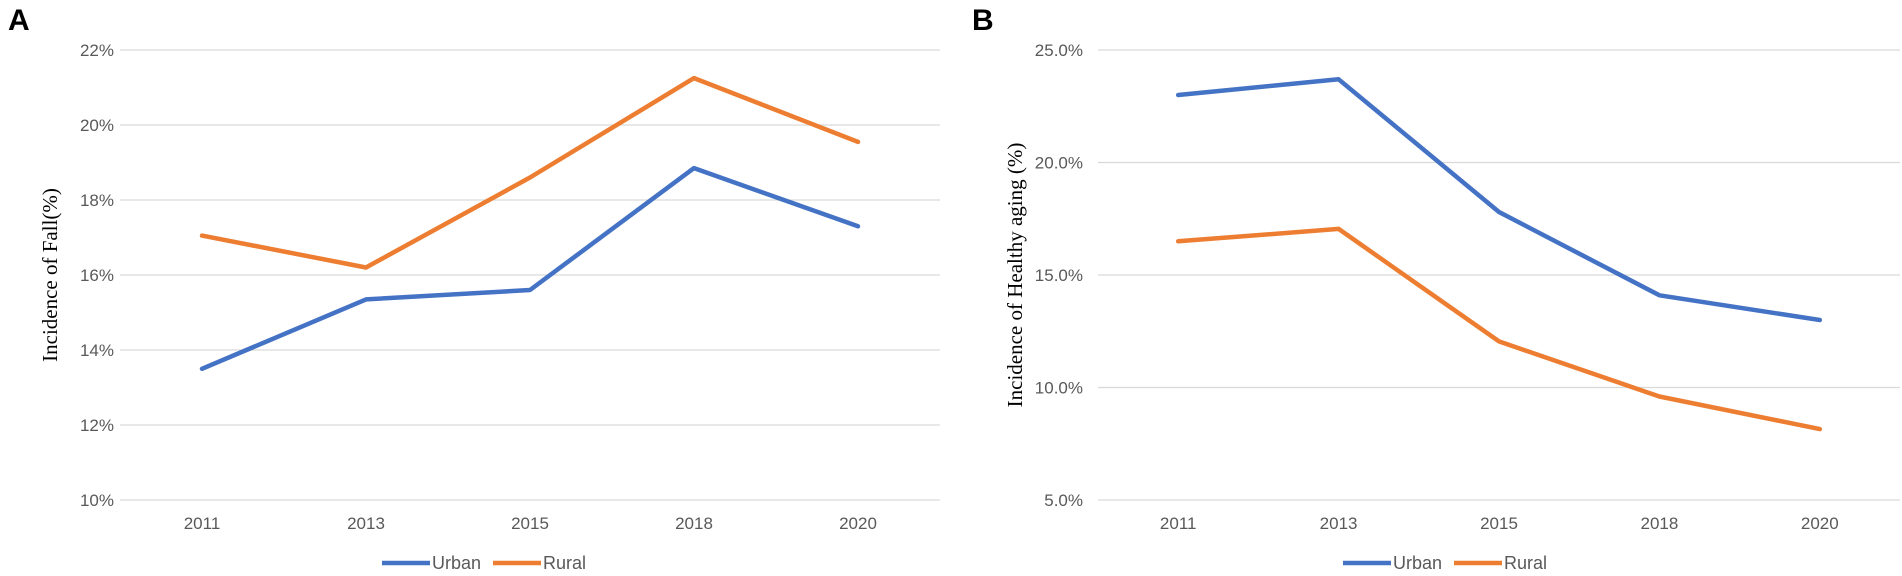  Describe the element at coordinates (1015, 275) in the screenshot. I see `y-axis-label: Incidence of Healthy aging (%)` at that location.